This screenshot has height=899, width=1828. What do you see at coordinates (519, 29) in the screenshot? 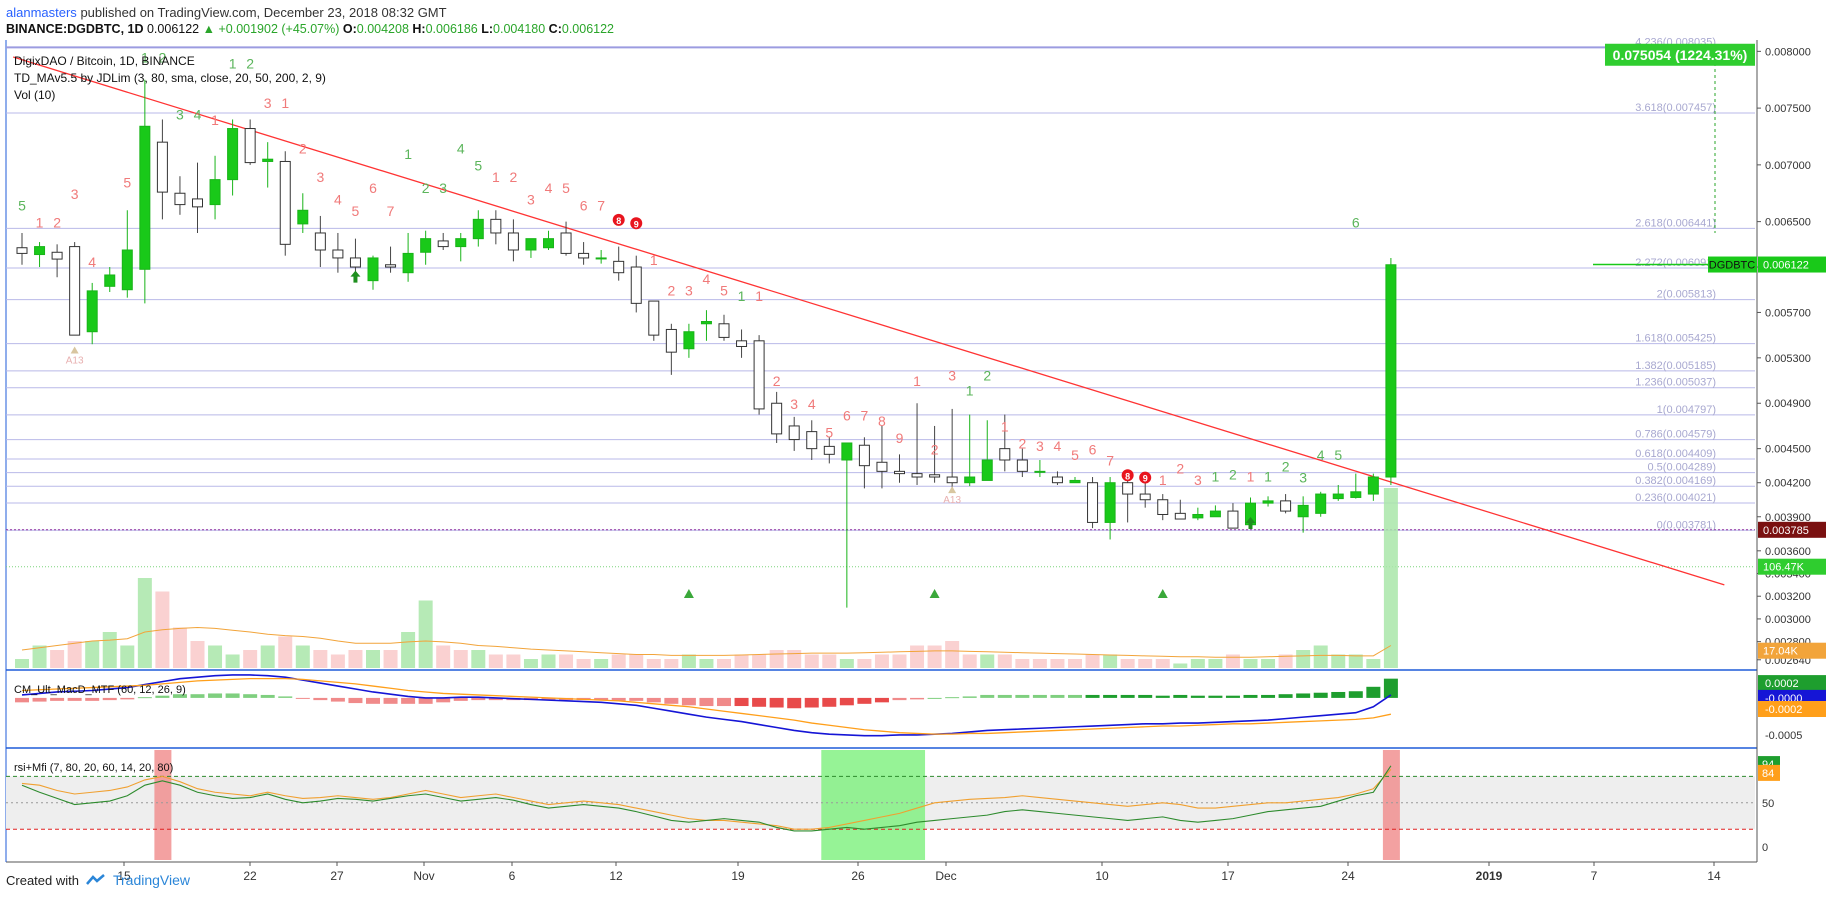
I see `low-value: 0.004180` at bounding box center [519, 29].